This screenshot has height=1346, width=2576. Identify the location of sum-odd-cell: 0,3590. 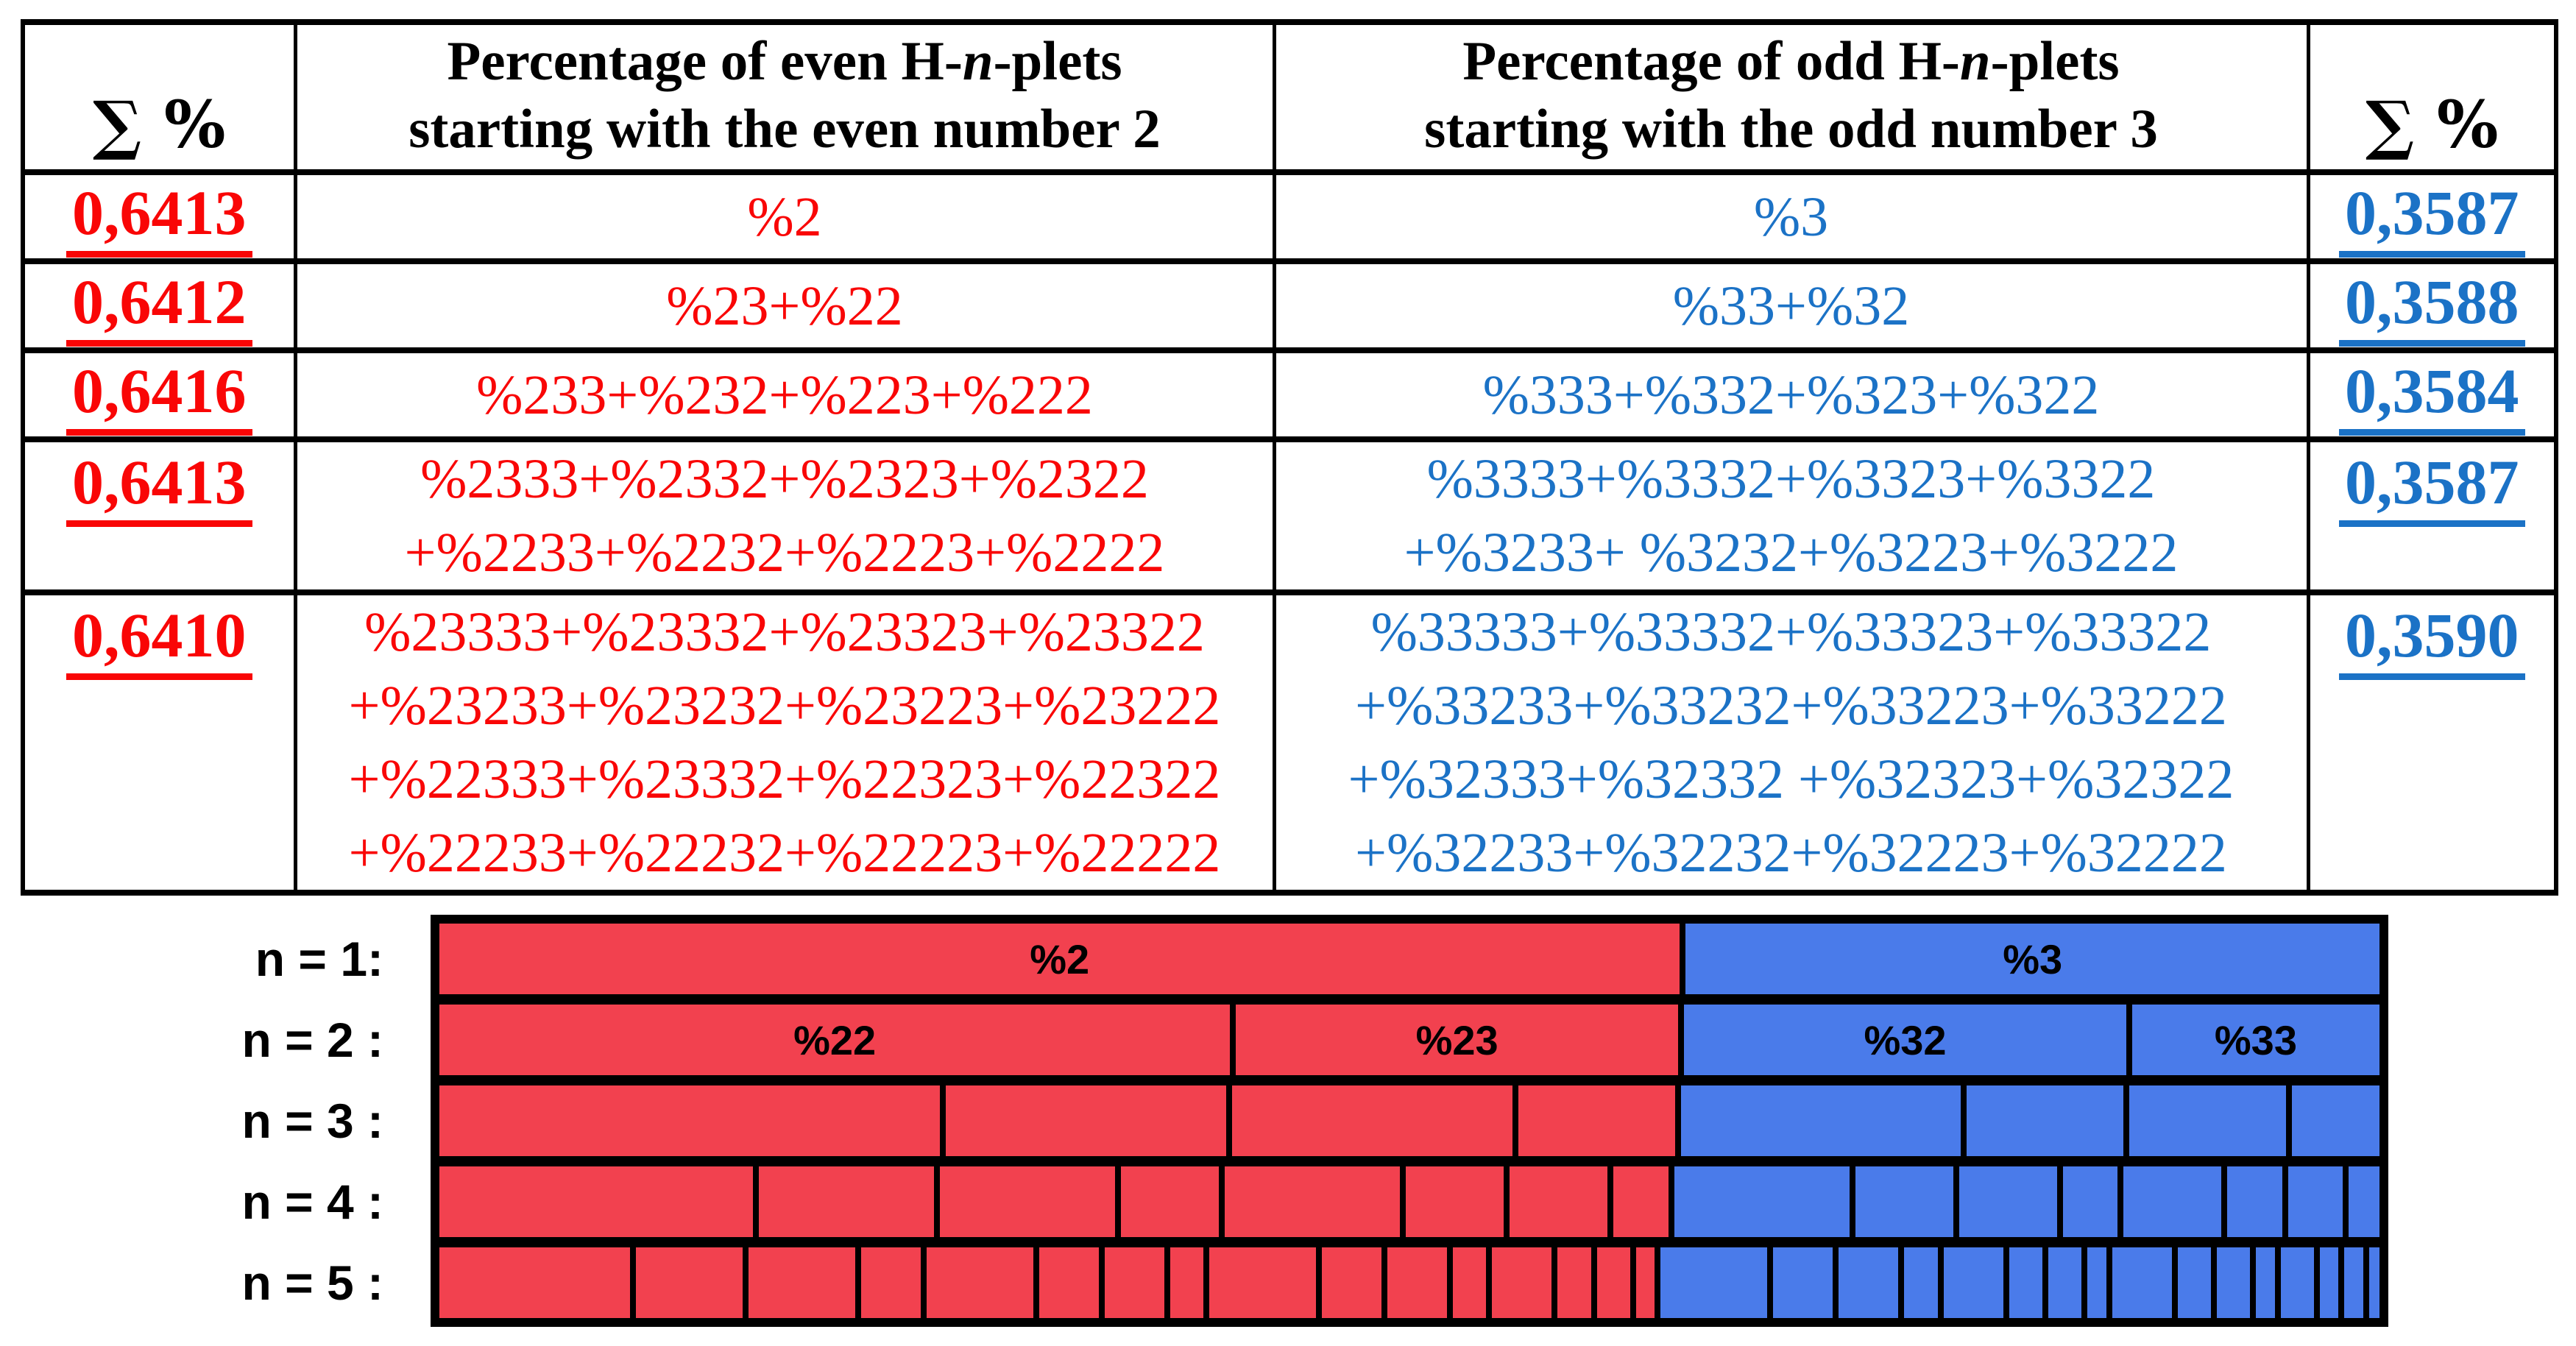
(2432, 743).